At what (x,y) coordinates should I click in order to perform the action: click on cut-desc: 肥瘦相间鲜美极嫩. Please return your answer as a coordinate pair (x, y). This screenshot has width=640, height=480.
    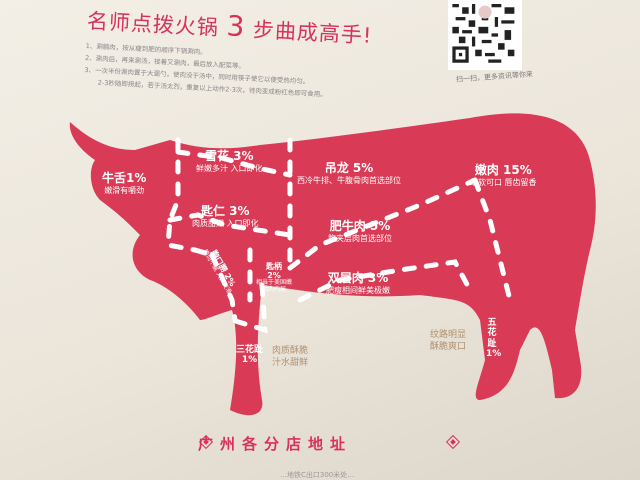
    Looking at the image, I should click on (358, 290).